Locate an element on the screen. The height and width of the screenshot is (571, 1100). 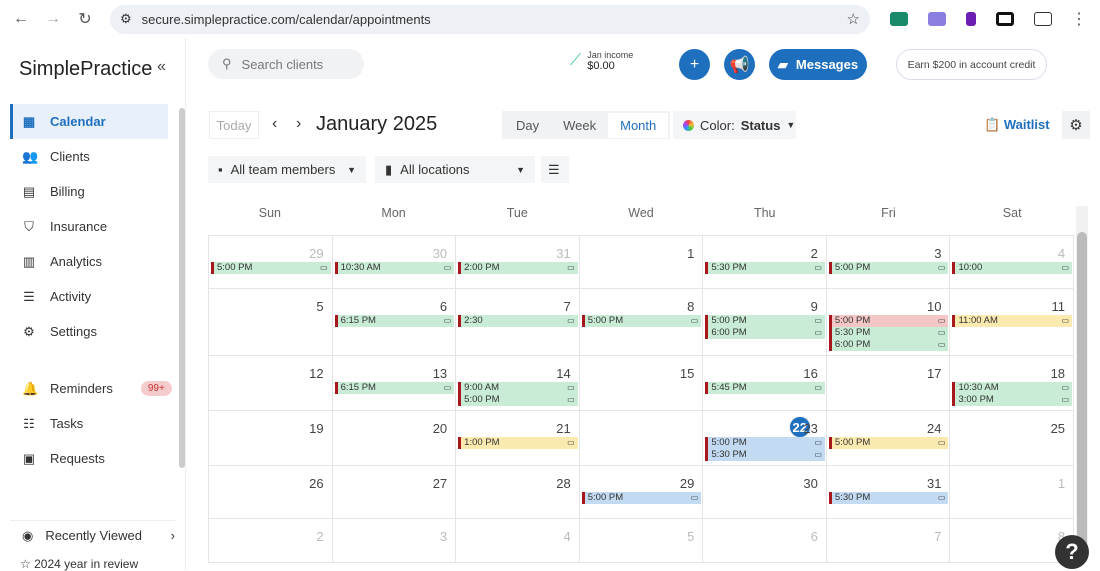
day-cell: 20 is located at coordinates (394, 438).